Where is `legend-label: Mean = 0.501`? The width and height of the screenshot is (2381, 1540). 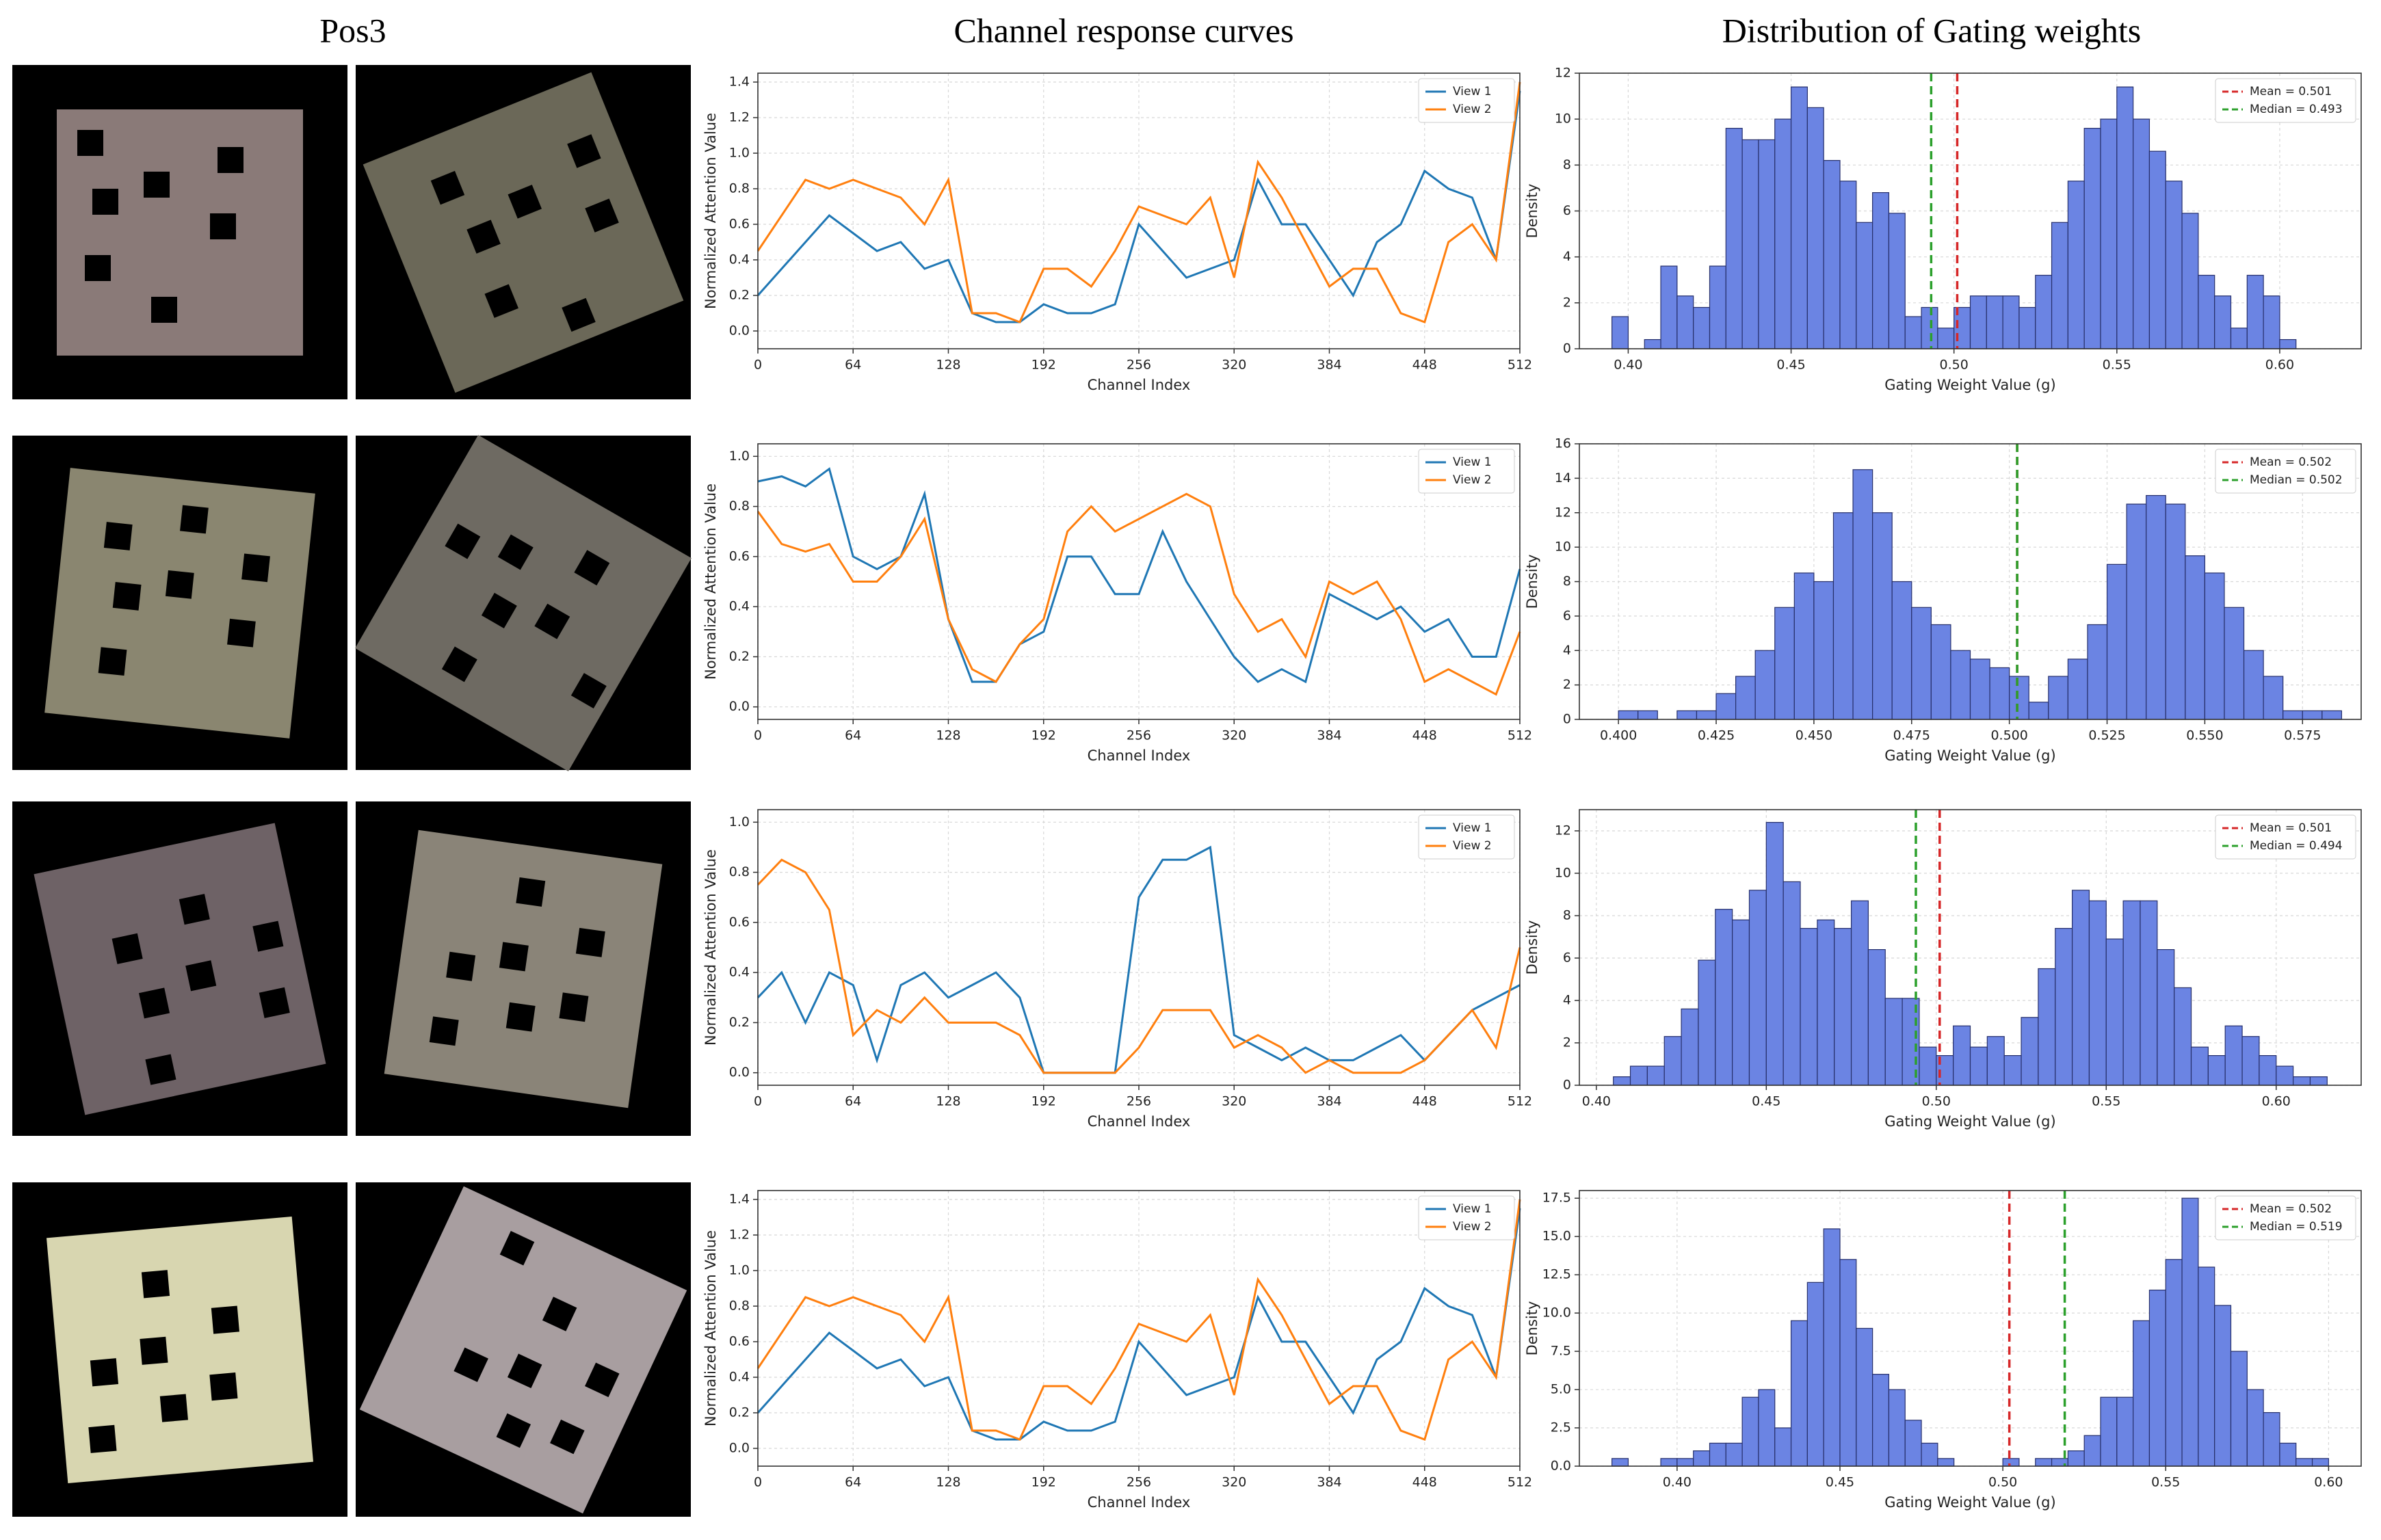
legend-label: Mean = 0.501 is located at coordinates (2291, 828).